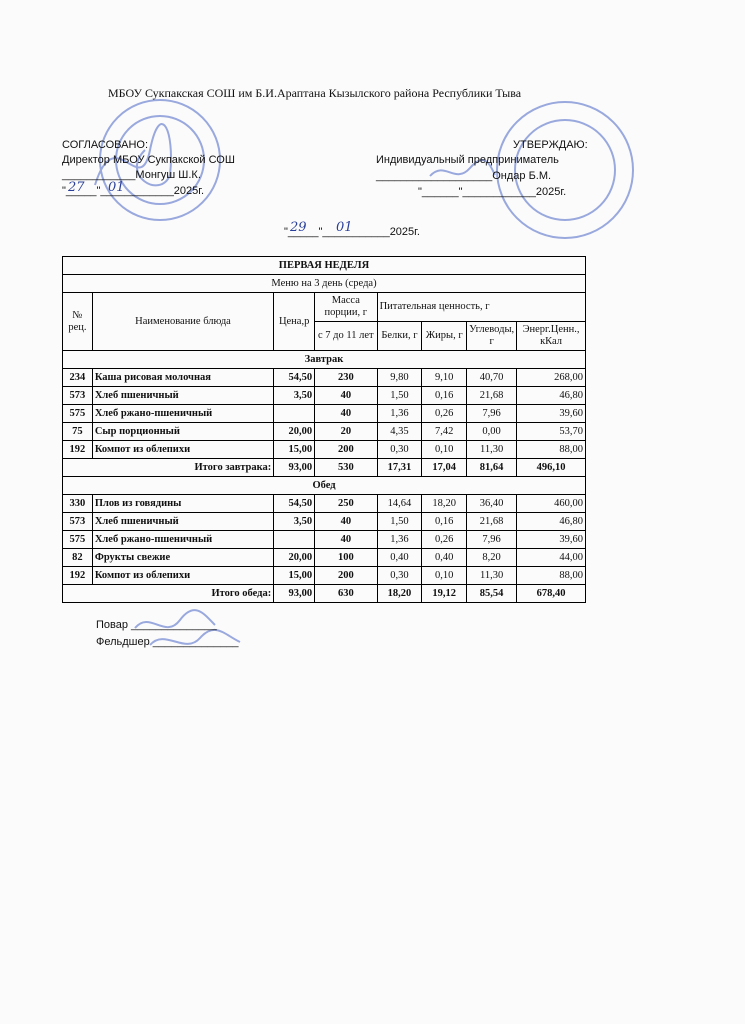 The height and width of the screenshot is (1024, 745). I want to click on date-line: "_____"____________2025г., so click(133, 191).